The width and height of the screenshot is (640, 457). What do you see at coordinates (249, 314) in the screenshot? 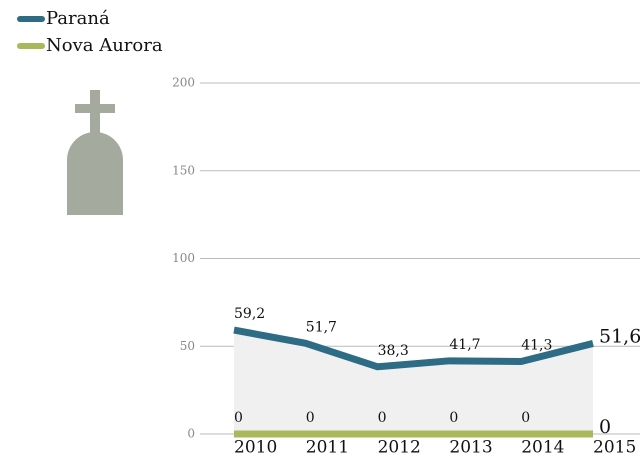
I see `value-label: 59,2` at bounding box center [249, 314].